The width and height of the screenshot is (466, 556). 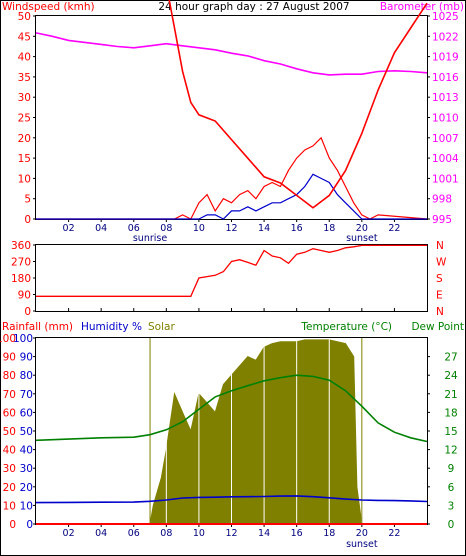 What do you see at coordinates (231, 408) in the screenshot?
I see `dewpoint-line` at bounding box center [231, 408].